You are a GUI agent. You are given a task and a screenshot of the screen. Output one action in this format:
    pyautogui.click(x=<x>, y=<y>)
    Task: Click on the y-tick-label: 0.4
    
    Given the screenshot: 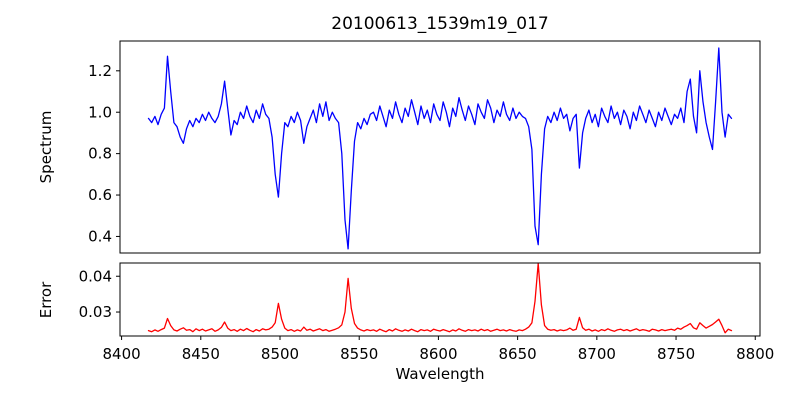 What is the action you would take?
    pyautogui.click(x=100, y=237)
    